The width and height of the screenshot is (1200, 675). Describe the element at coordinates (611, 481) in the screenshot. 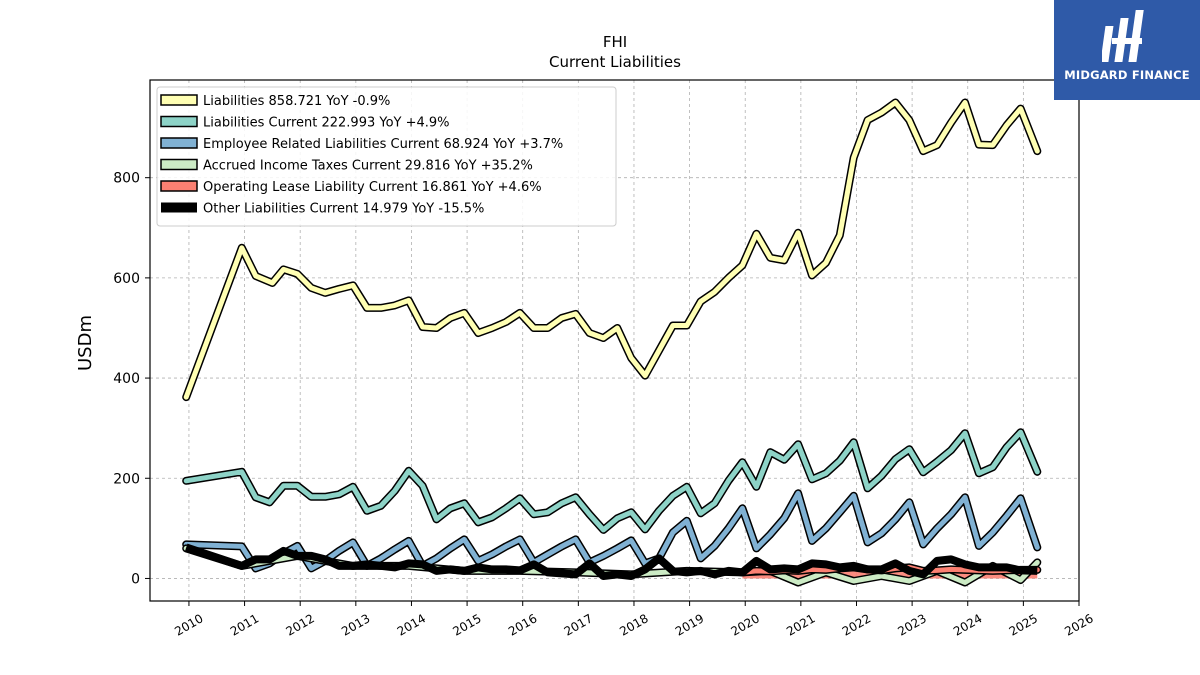

I see `liabilities-current-line` at that location.